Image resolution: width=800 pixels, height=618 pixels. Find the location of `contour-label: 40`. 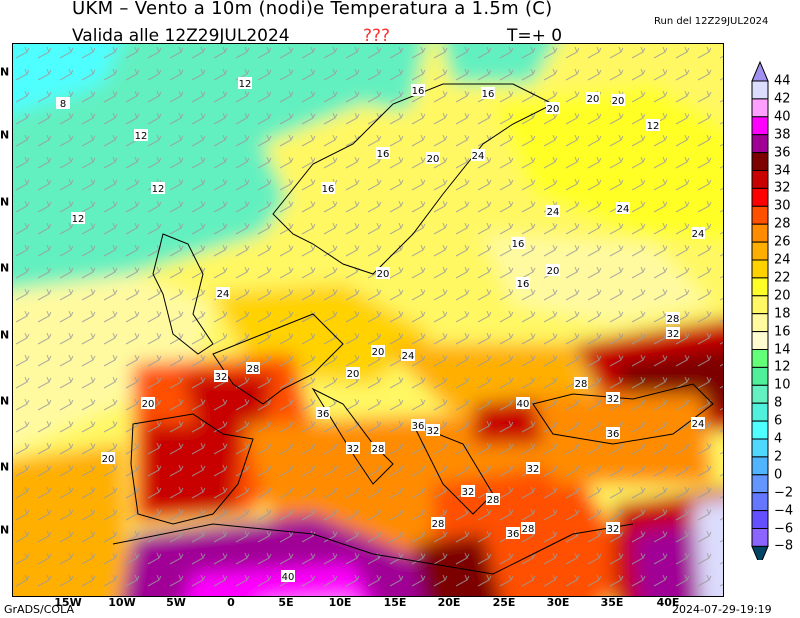

contour-label: 40 is located at coordinates (523, 403).